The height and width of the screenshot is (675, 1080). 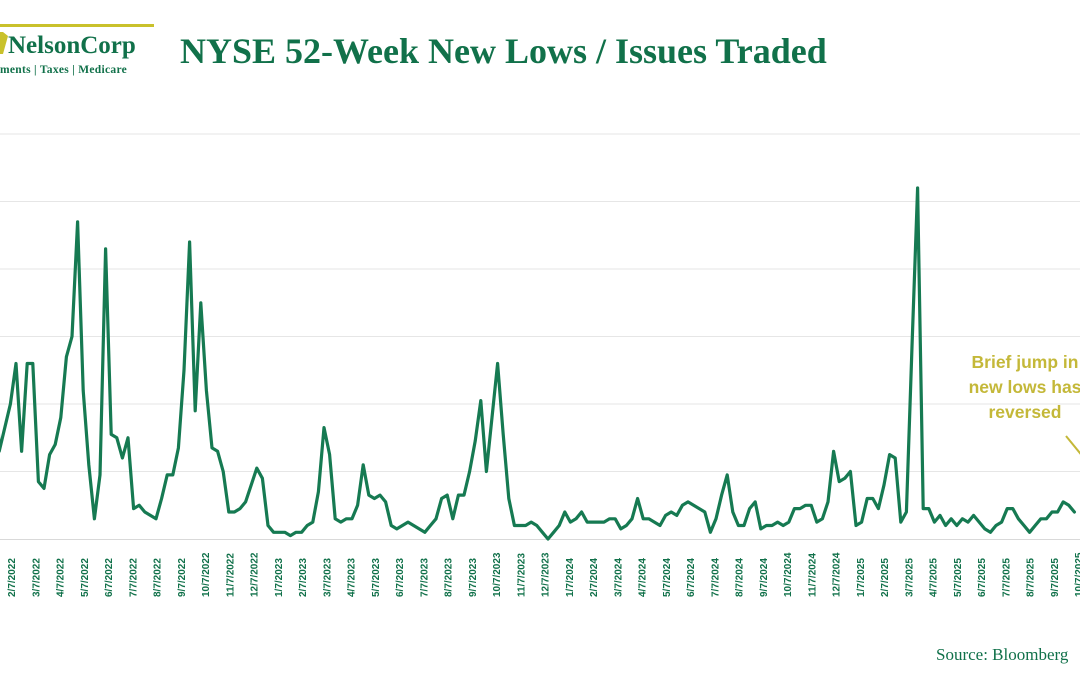 What do you see at coordinates (740, 577) in the screenshot?
I see `x-tick-label: 8/7/2024` at bounding box center [740, 577].